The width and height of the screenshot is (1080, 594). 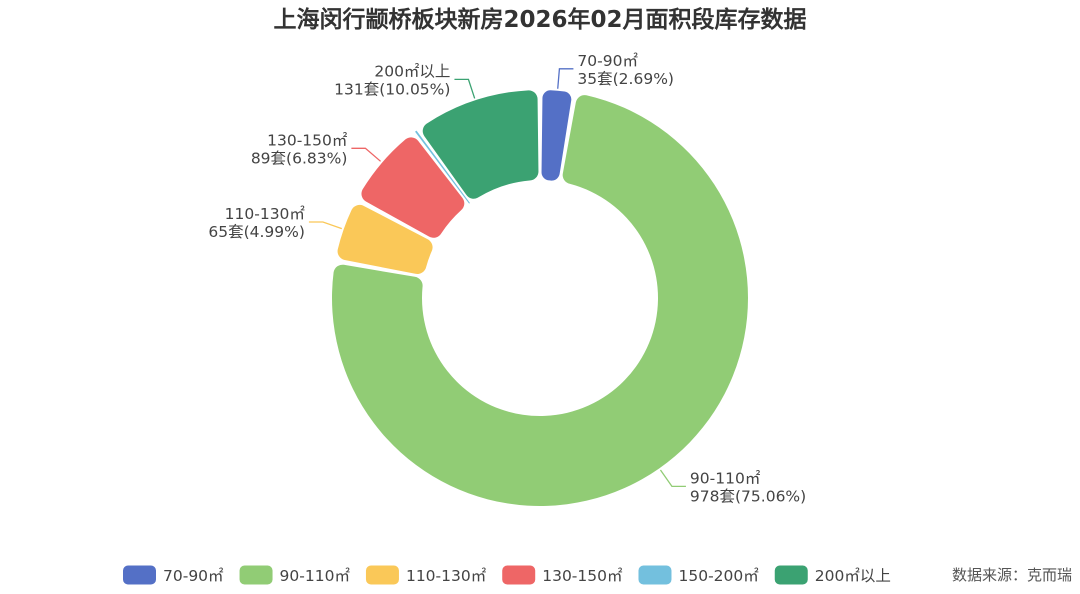 I want to click on chart-title: 上海闵行颛桥板块新房2026年02月面积段库存数据, so click(x=539, y=19).